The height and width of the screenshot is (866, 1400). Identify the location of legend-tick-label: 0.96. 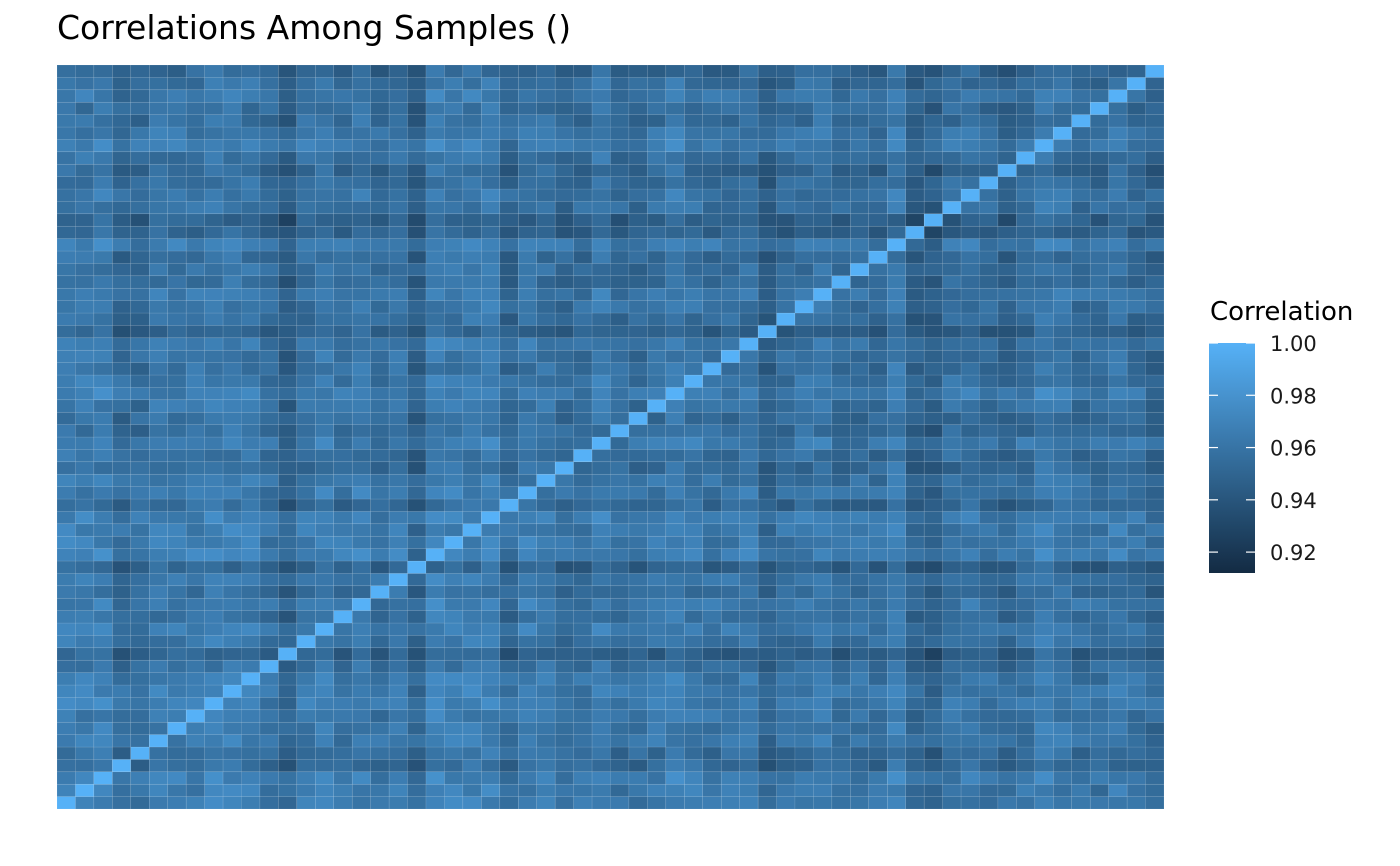
(1293, 449).